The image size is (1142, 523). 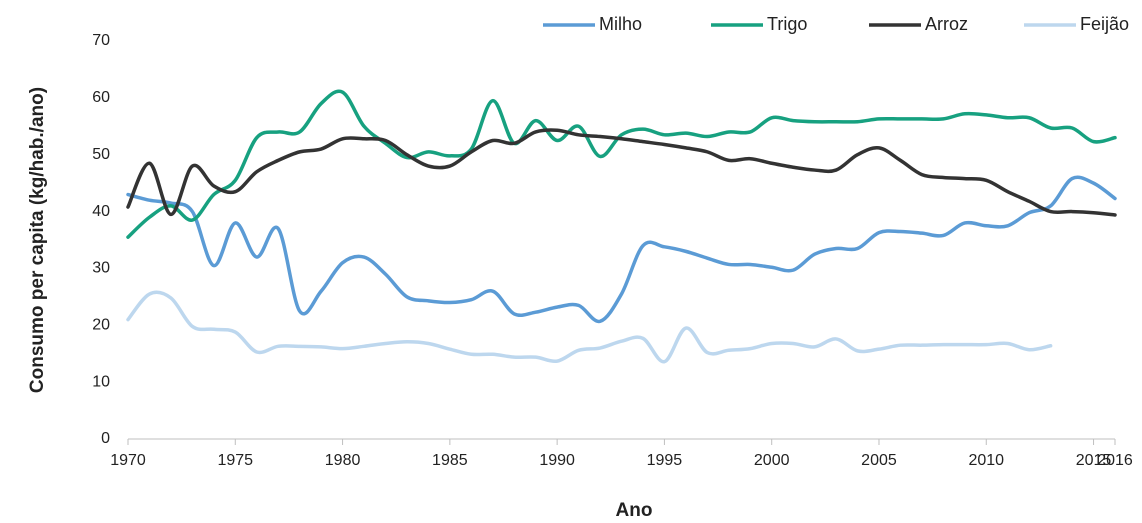 What do you see at coordinates (101, 268) in the screenshot?
I see `y-tick-label: 30` at bounding box center [101, 268].